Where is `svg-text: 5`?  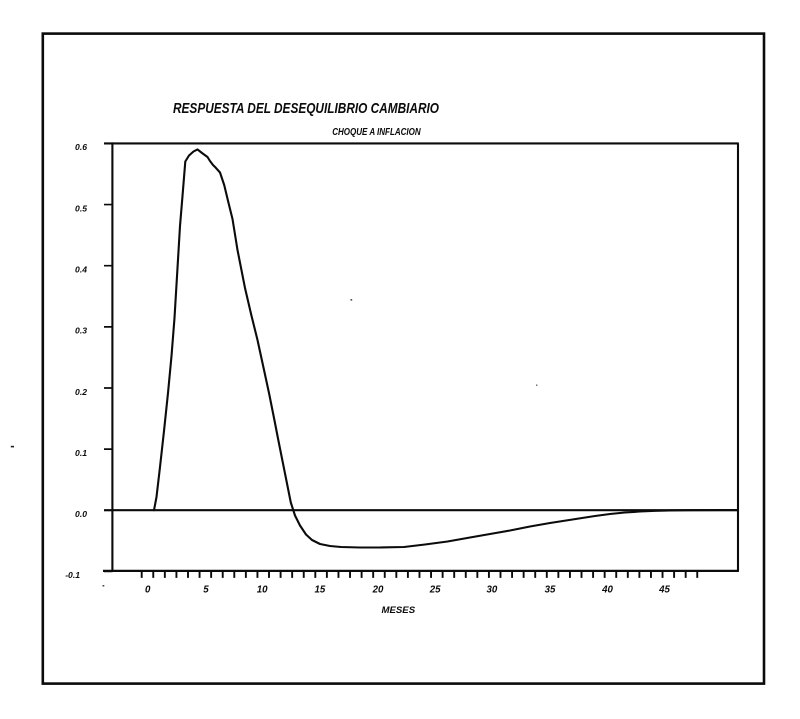 svg-text: 5 is located at coordinates (206, 589).